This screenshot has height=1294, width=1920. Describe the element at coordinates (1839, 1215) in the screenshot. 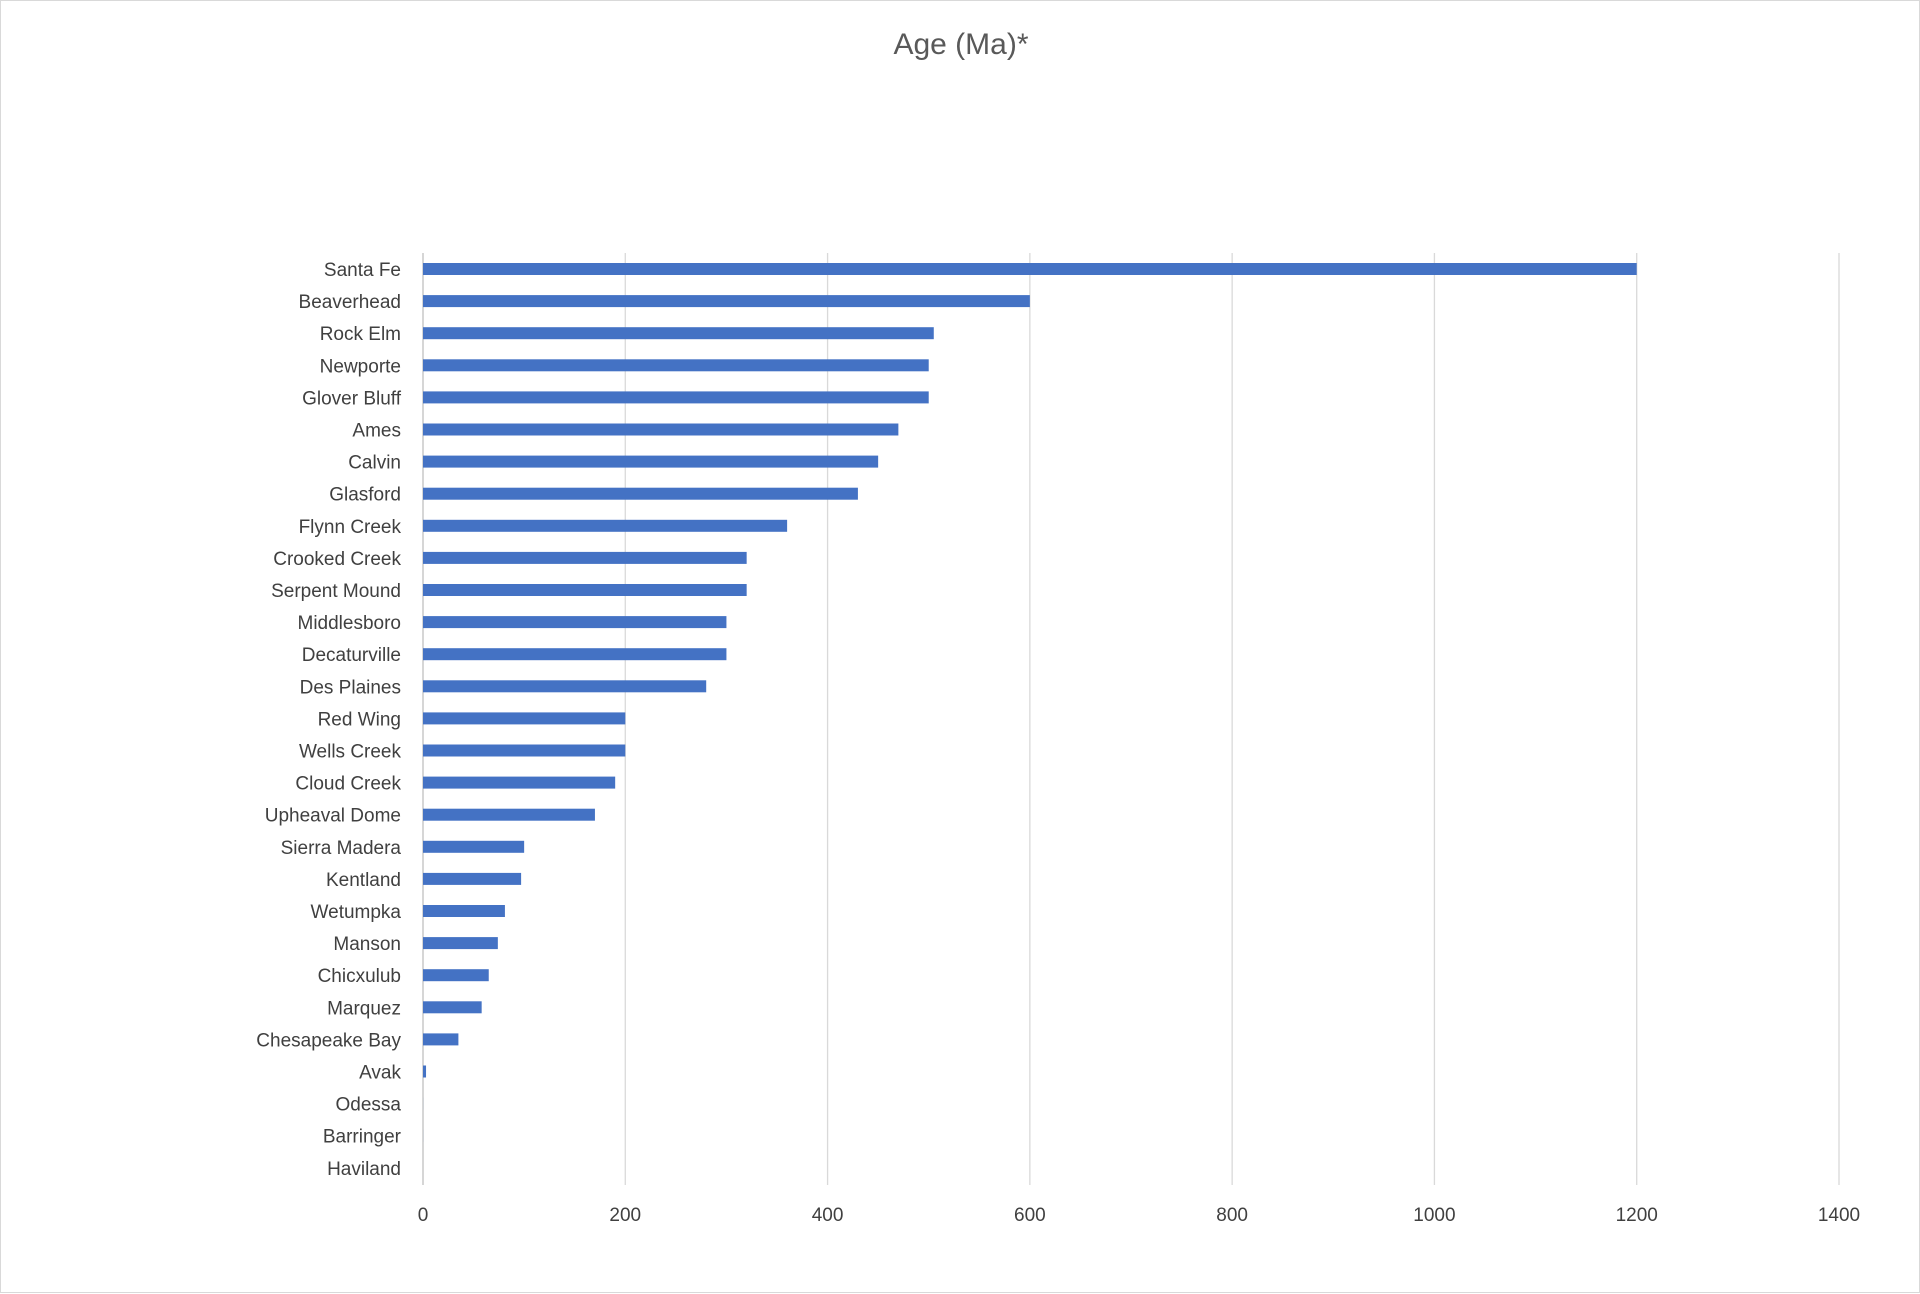

I see `x-tick-label: 1400` at that location.